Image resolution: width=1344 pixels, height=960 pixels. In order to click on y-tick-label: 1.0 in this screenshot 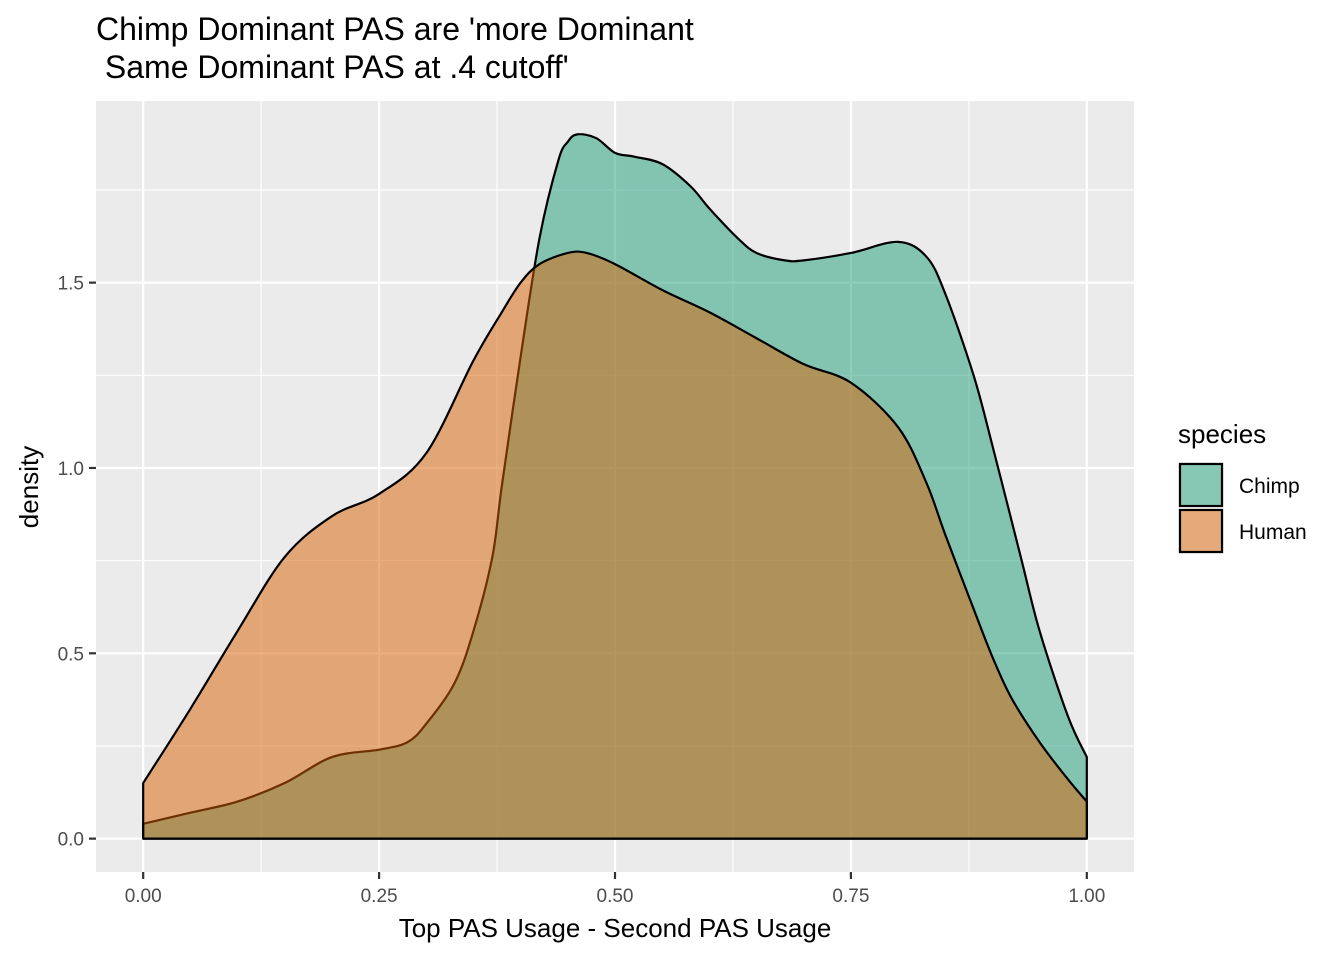, I will do `click(71, 469)`.